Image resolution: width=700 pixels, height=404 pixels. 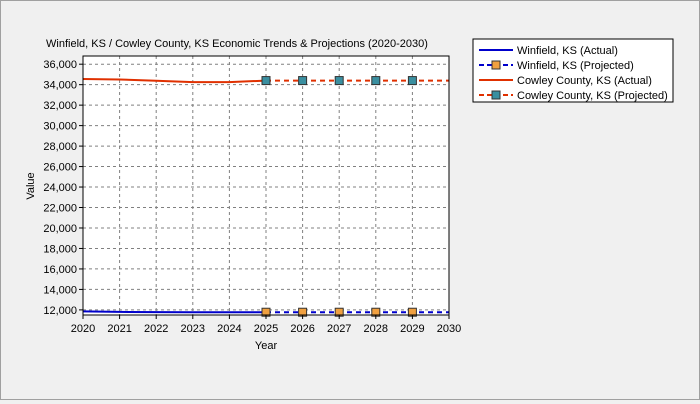 I want to click on x-tick-label-2: 2022, so click(x=156, y=329).